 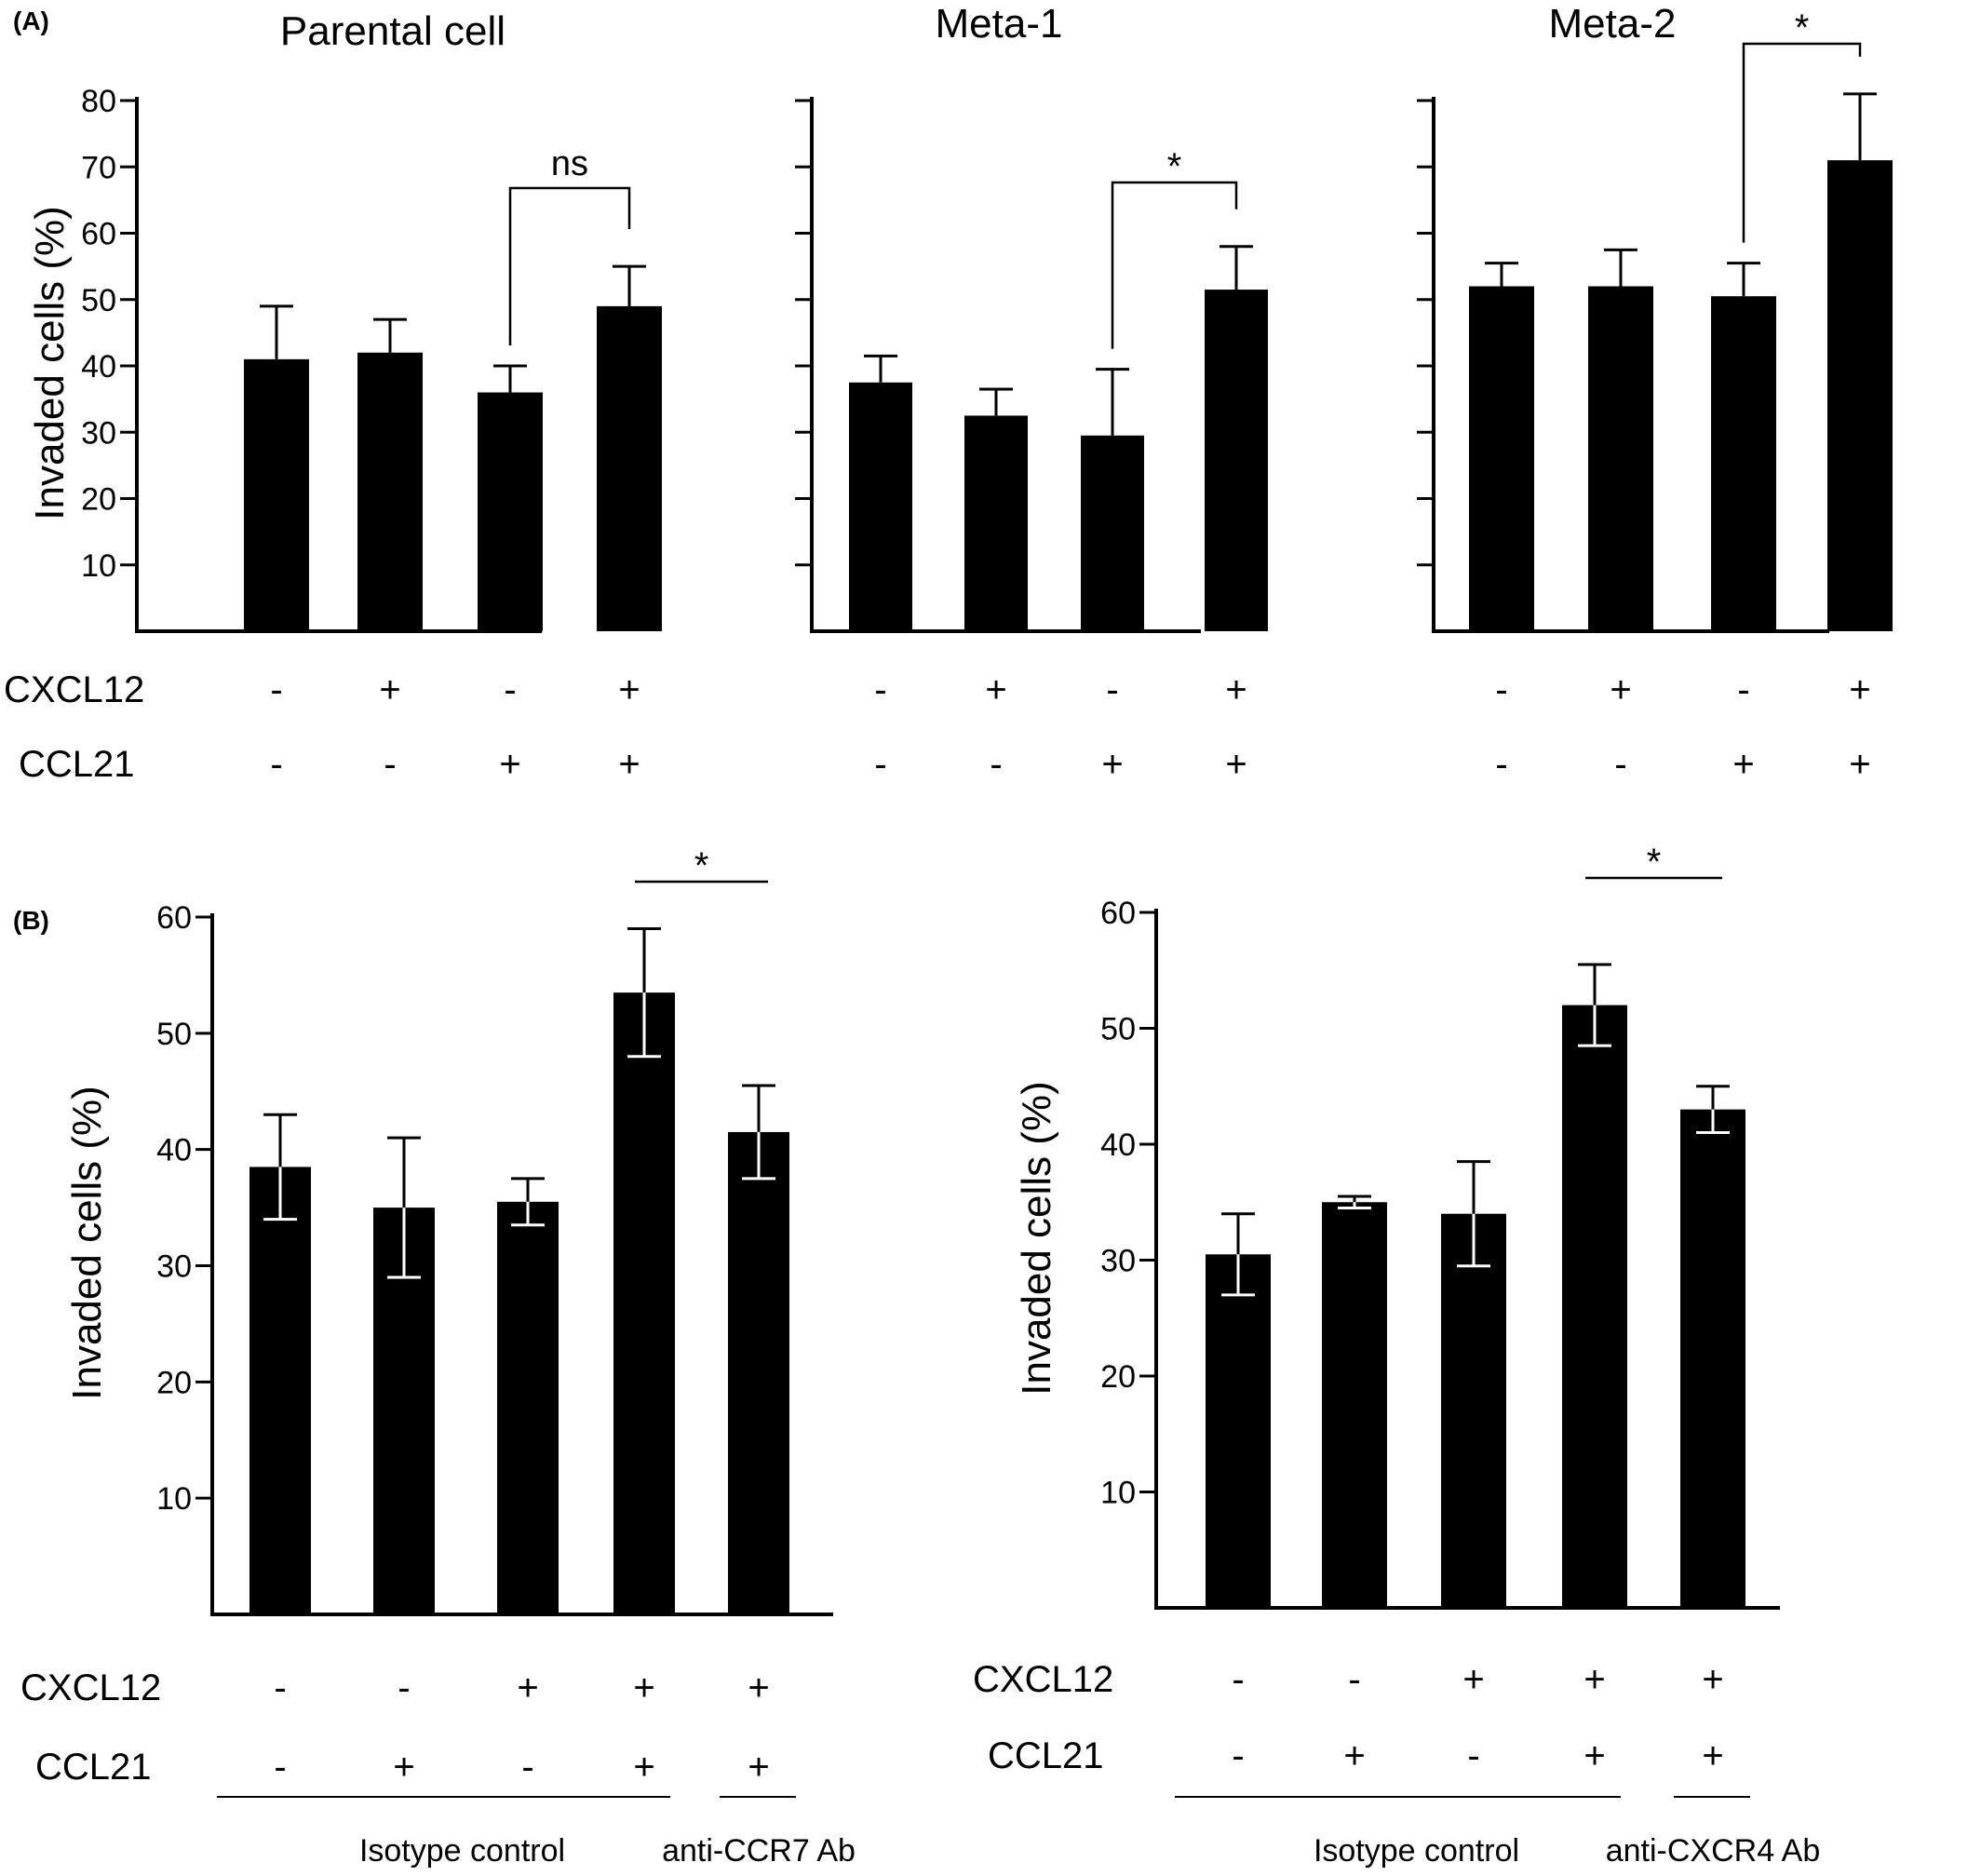 I want to click on panel-label-b: (B), so click(x=31, y=920).